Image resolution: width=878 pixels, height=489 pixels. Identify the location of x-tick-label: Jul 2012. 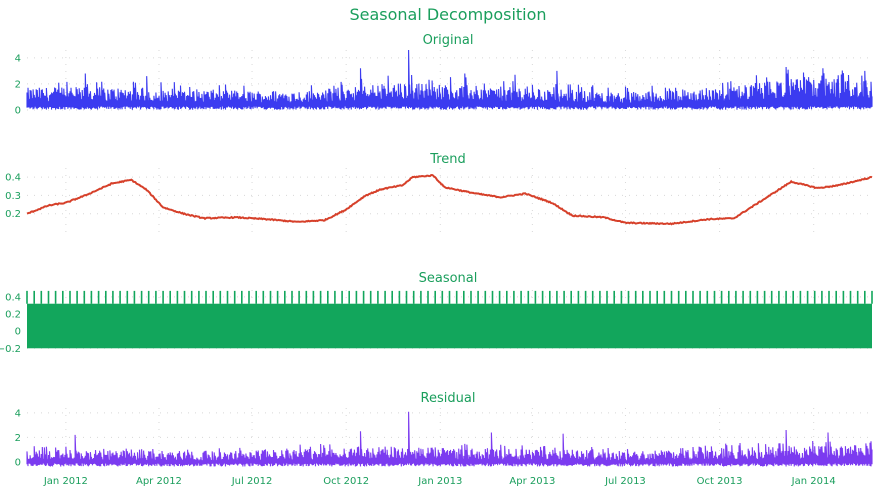
(252, 481).